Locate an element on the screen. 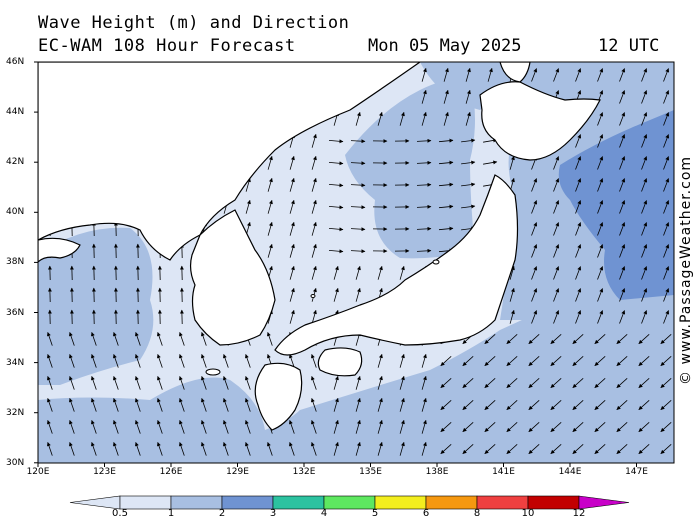  land-sakhalin is located at coordinates (515, 72).